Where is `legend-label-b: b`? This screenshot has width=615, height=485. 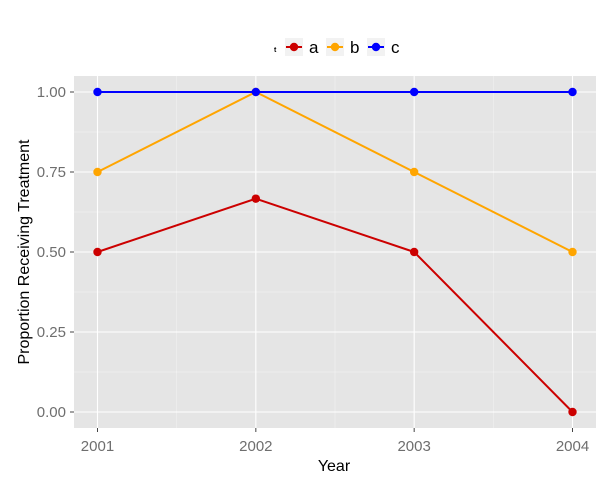 legend-label-b: b is located at coordinates (354, 47).